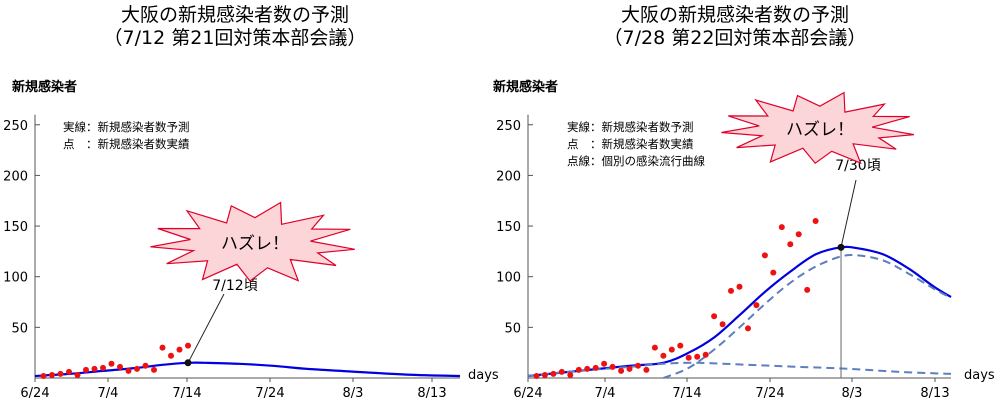 Image resolution: width=1000 pixels, height=400 pixels. I want to click on callout-label: 7/30頃, so click(857, 166).